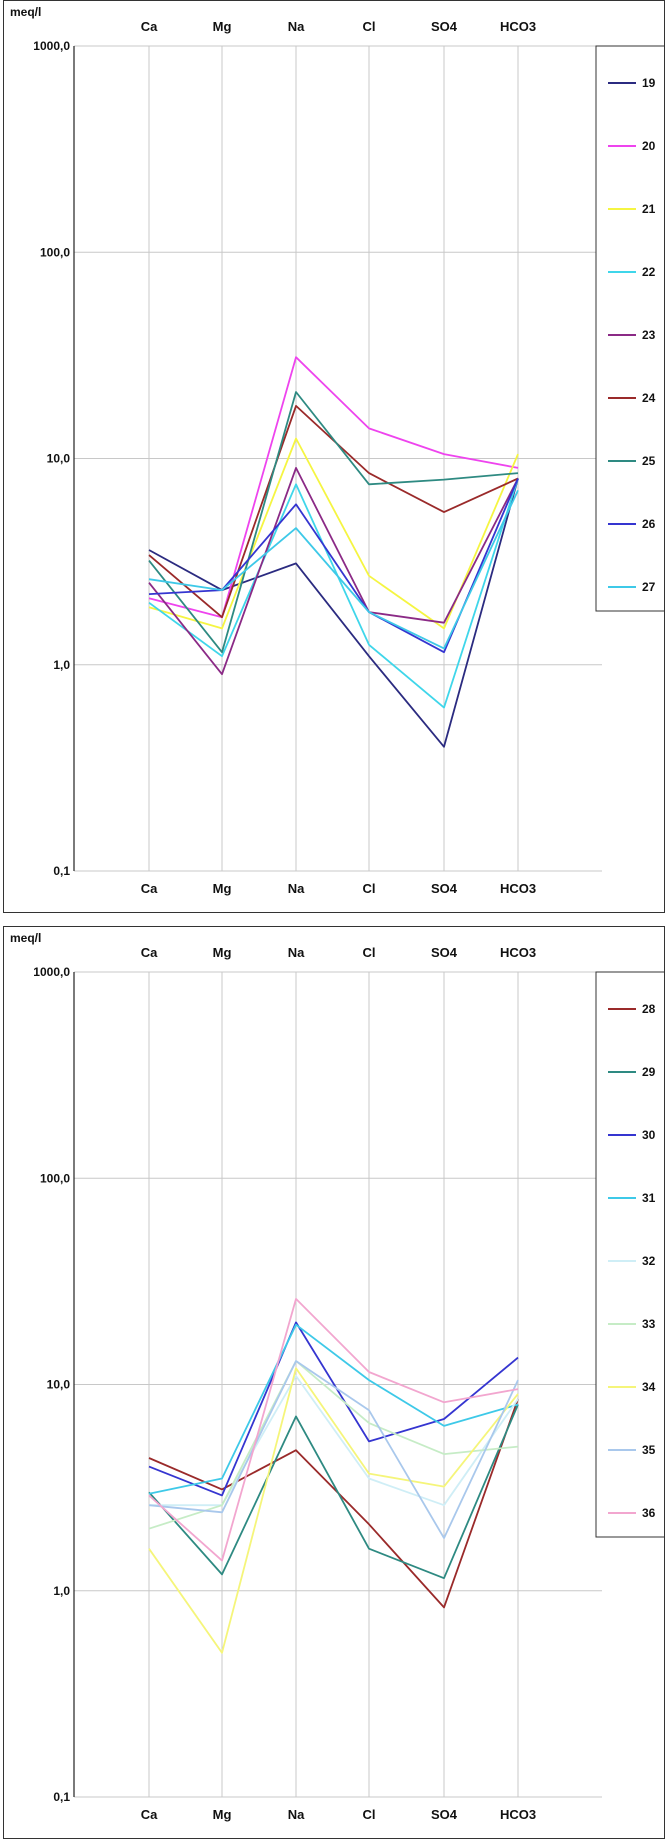 This screenshot has height=1839, width=665. What do you see at coordinates (649, 1324) in the screenshot?
I see `legend-label: 33` at bounding box center [649, 1324].